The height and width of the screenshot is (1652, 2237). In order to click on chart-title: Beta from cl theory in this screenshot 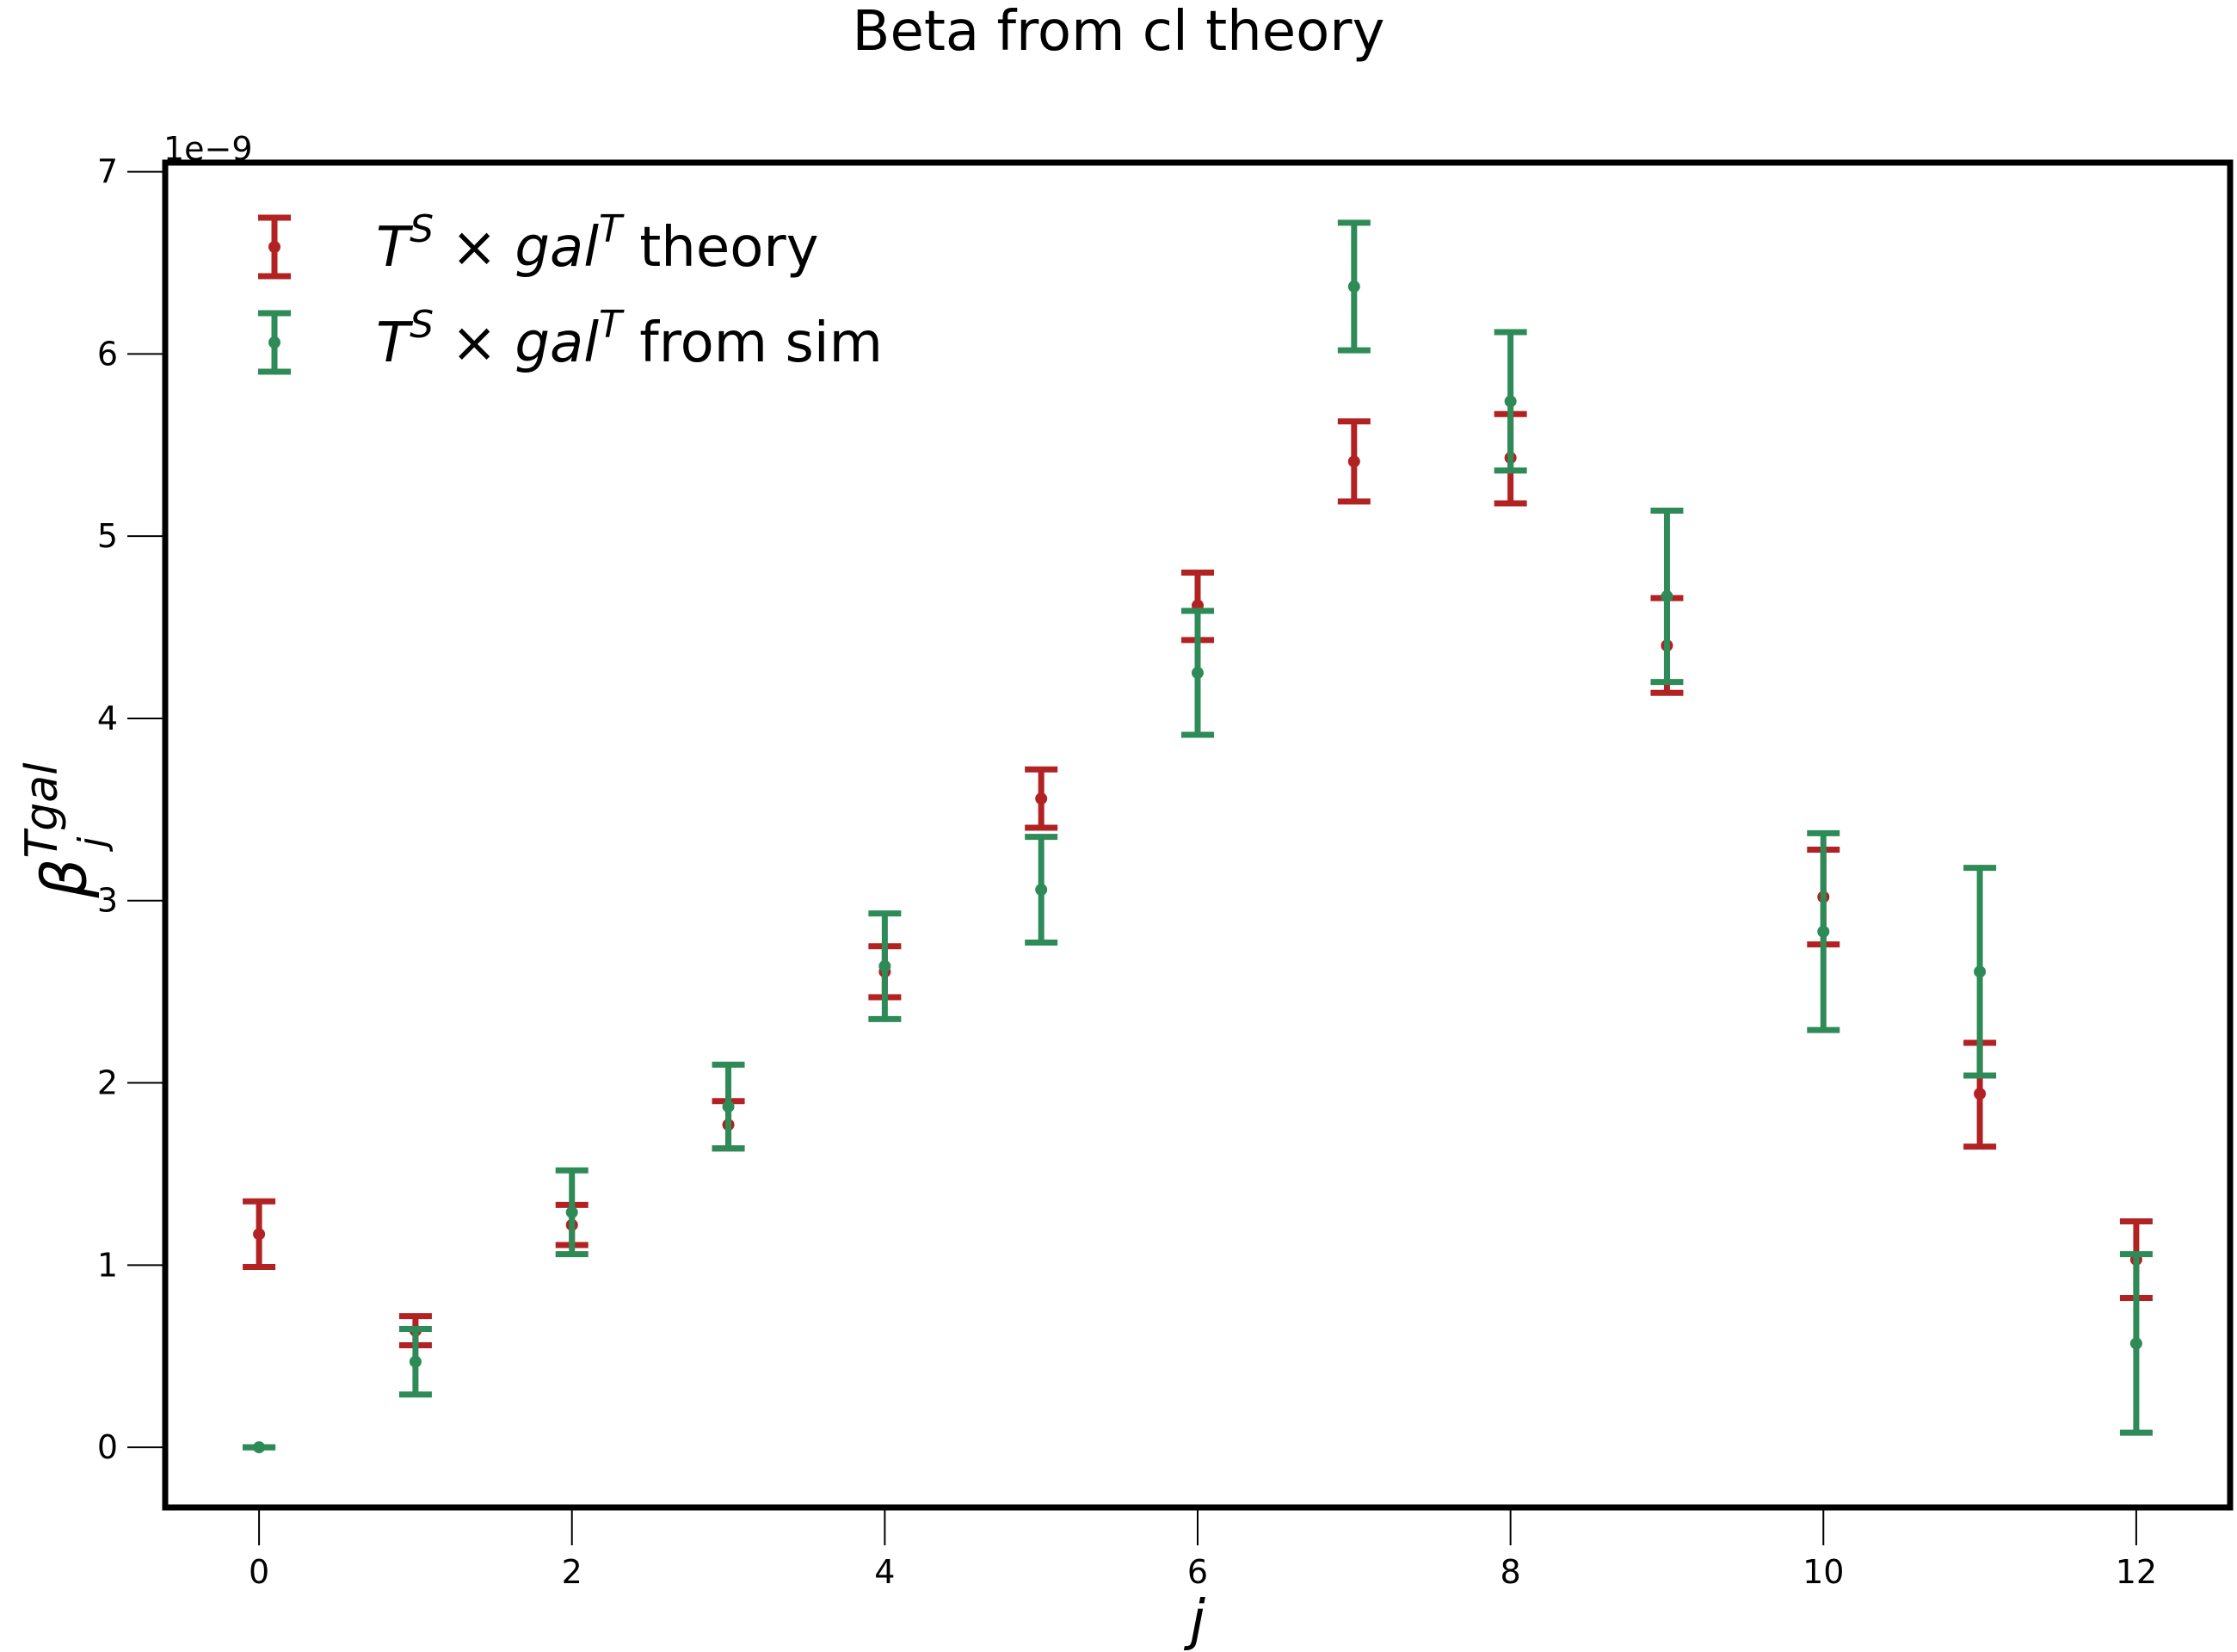, I will do `click(1119, 32)`.